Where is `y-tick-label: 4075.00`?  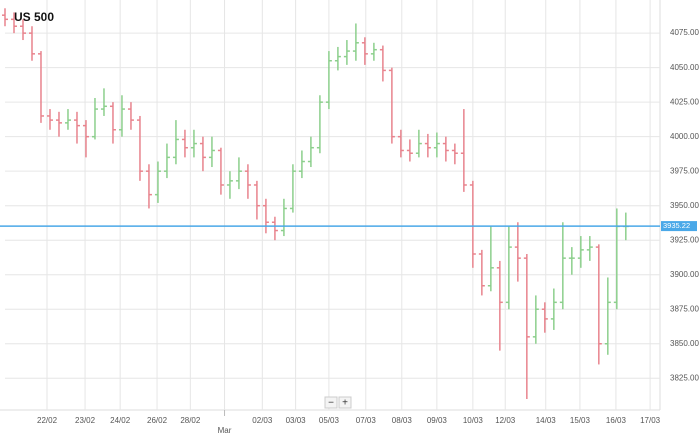
y-tick-label: 4075.00 is located at coordinates (684, 32).